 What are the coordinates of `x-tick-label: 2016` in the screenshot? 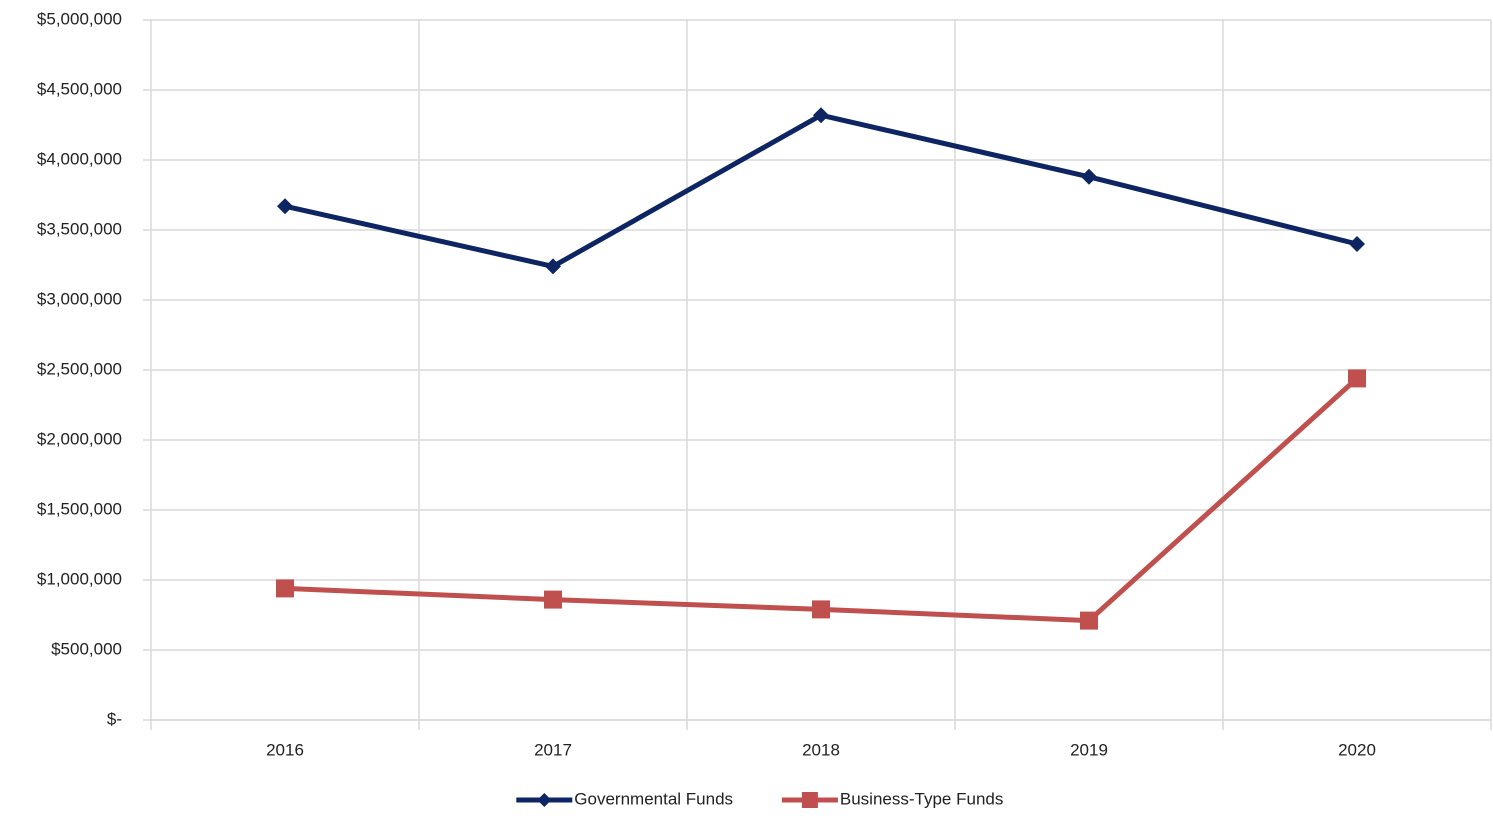 It's located at (285, 749).